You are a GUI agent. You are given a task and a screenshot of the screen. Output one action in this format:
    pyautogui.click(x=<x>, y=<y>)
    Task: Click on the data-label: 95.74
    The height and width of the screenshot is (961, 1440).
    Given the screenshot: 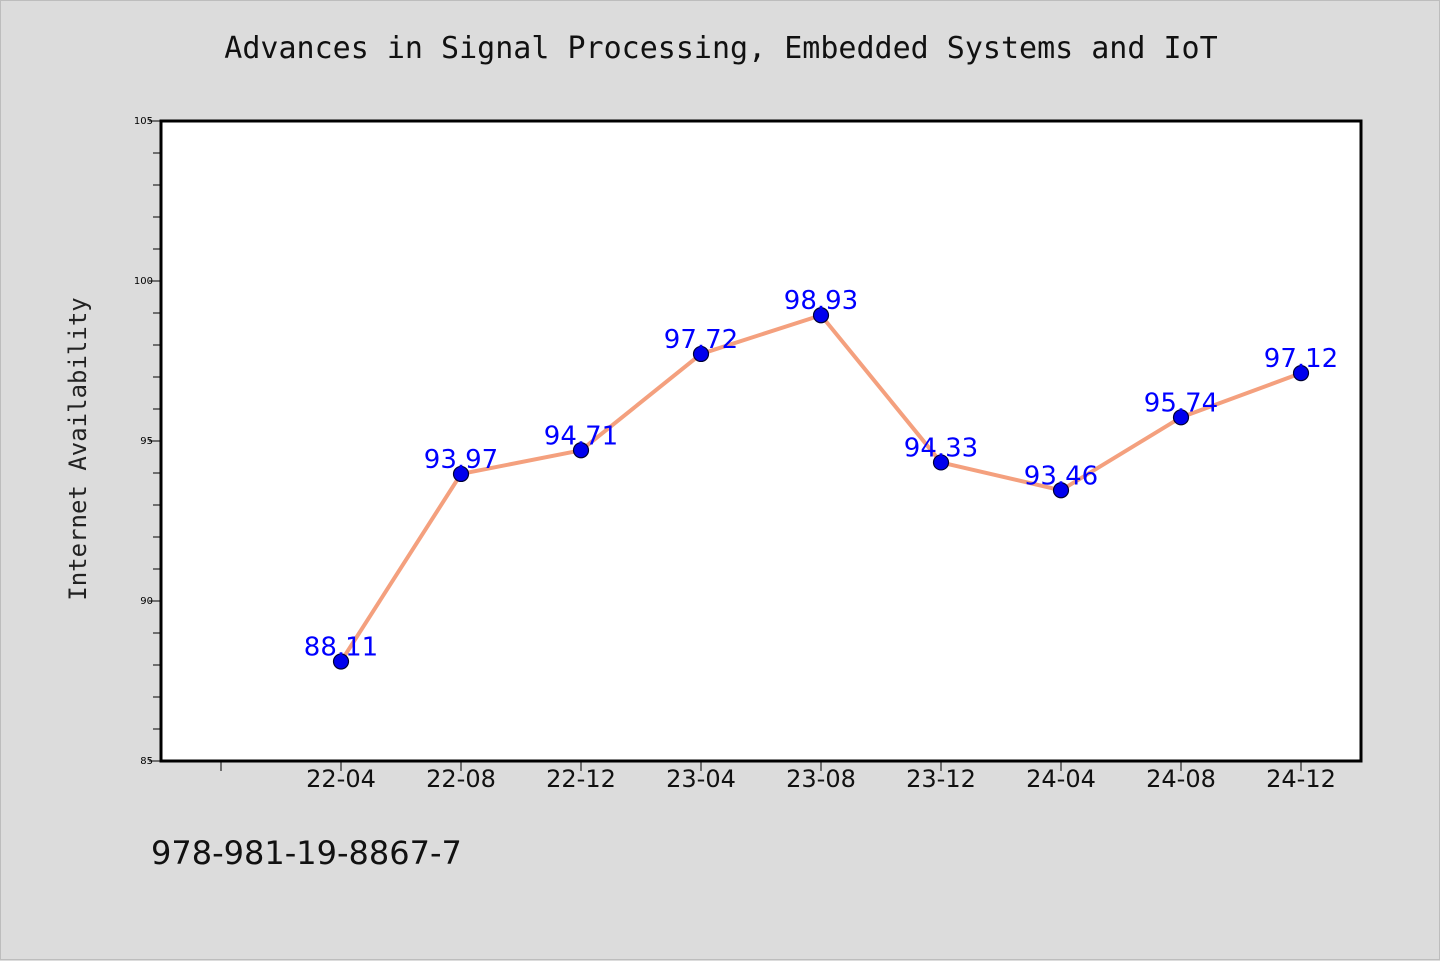 What is the action you would take?
    pyautogui.click(x=1181, y=403)
    